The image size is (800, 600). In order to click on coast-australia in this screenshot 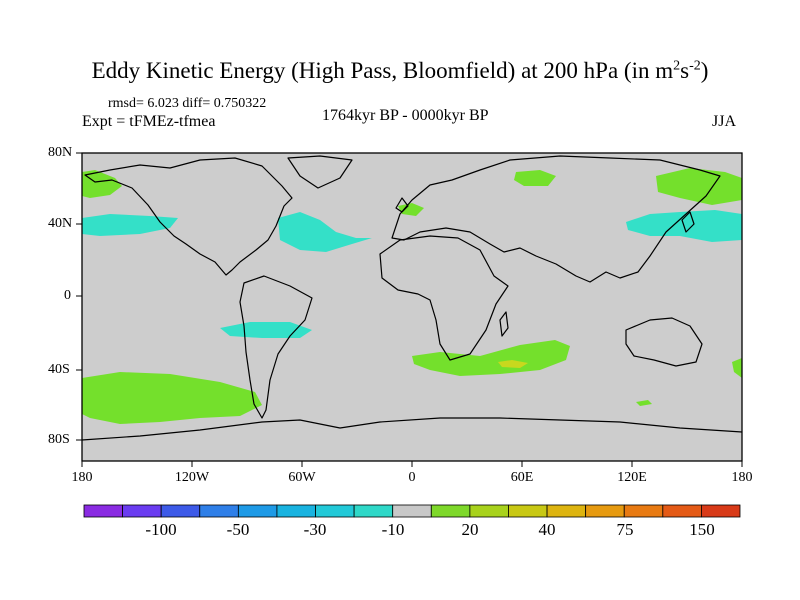, I will do `click(664, 342)`.